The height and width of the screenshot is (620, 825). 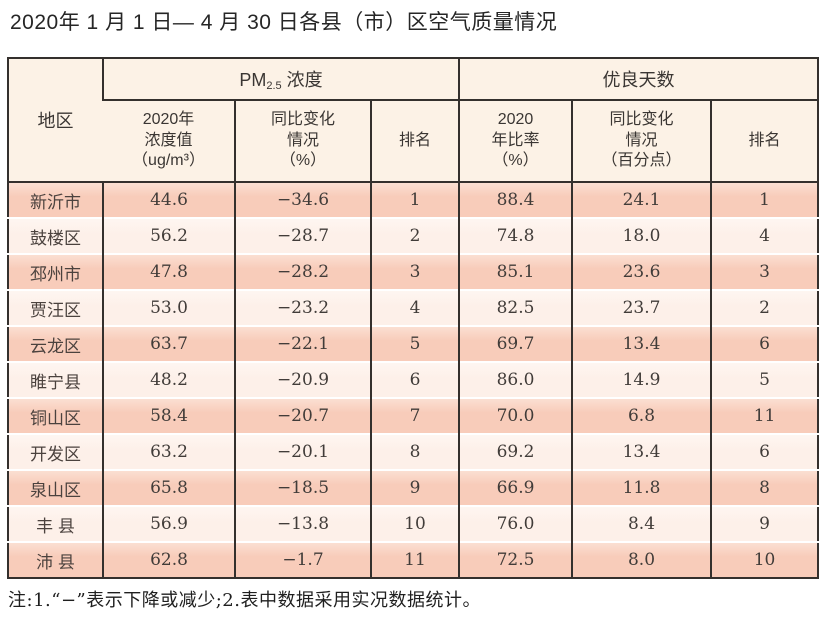 What do you see at coordinates (764, 235) in the screenshot?
I see `days-rank-cell: 4` at bounding box center [764, 235].